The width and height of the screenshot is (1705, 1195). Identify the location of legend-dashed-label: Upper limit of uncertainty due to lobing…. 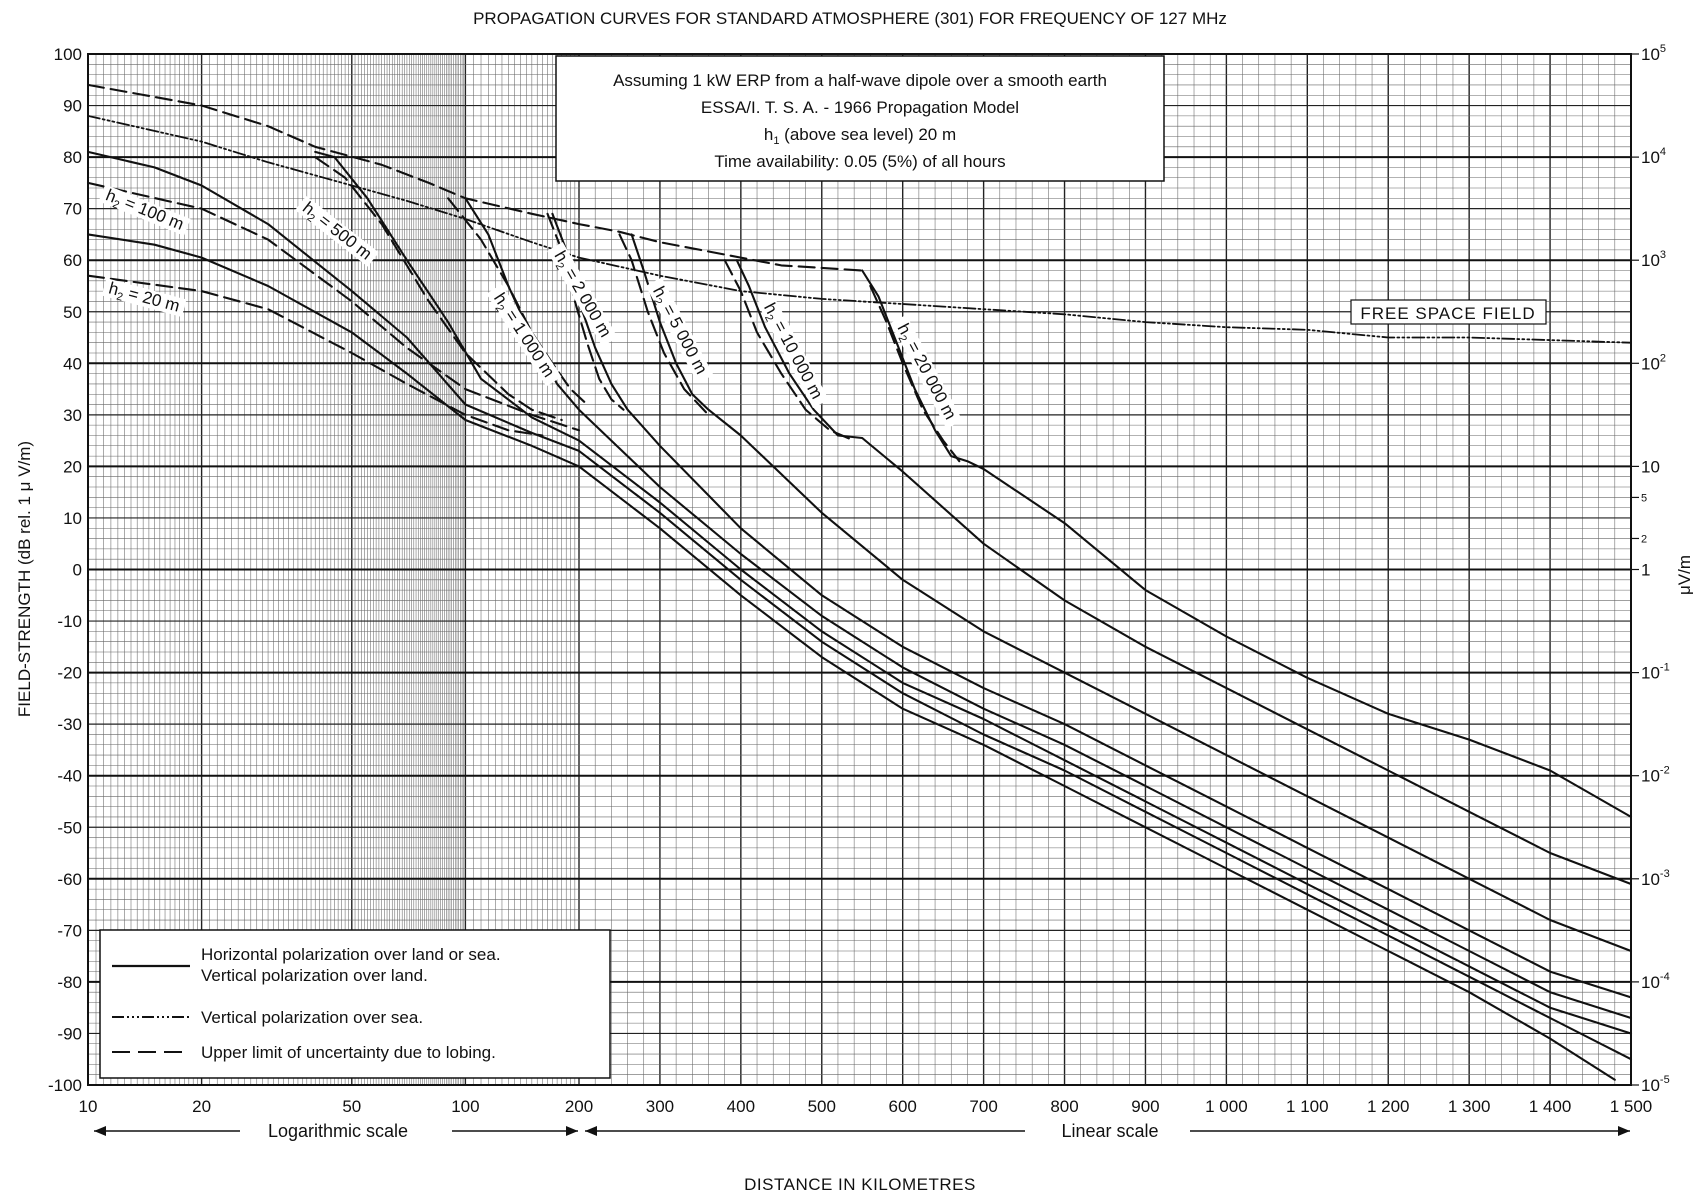
(348, 1052).